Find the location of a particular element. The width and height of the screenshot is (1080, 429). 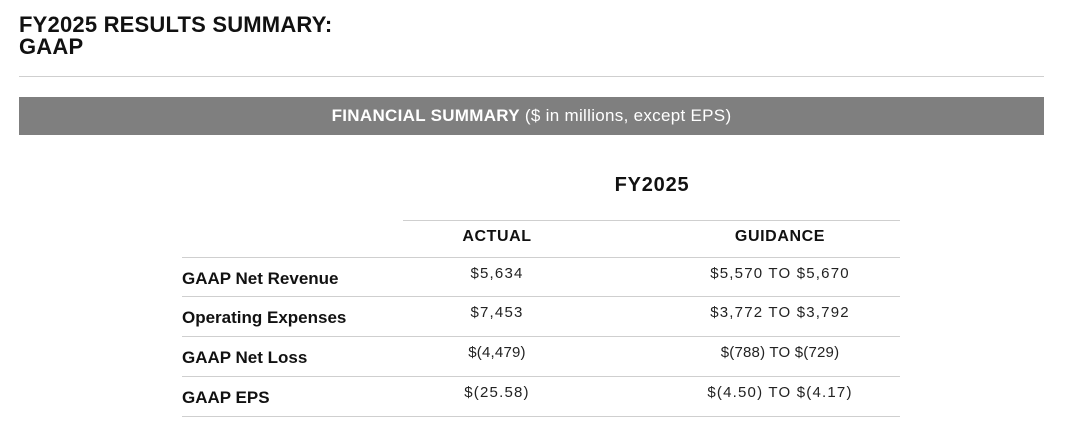

page-title-line-1: FY2025 RESULTS SUMMARY: is located at coordinates (176, 24).